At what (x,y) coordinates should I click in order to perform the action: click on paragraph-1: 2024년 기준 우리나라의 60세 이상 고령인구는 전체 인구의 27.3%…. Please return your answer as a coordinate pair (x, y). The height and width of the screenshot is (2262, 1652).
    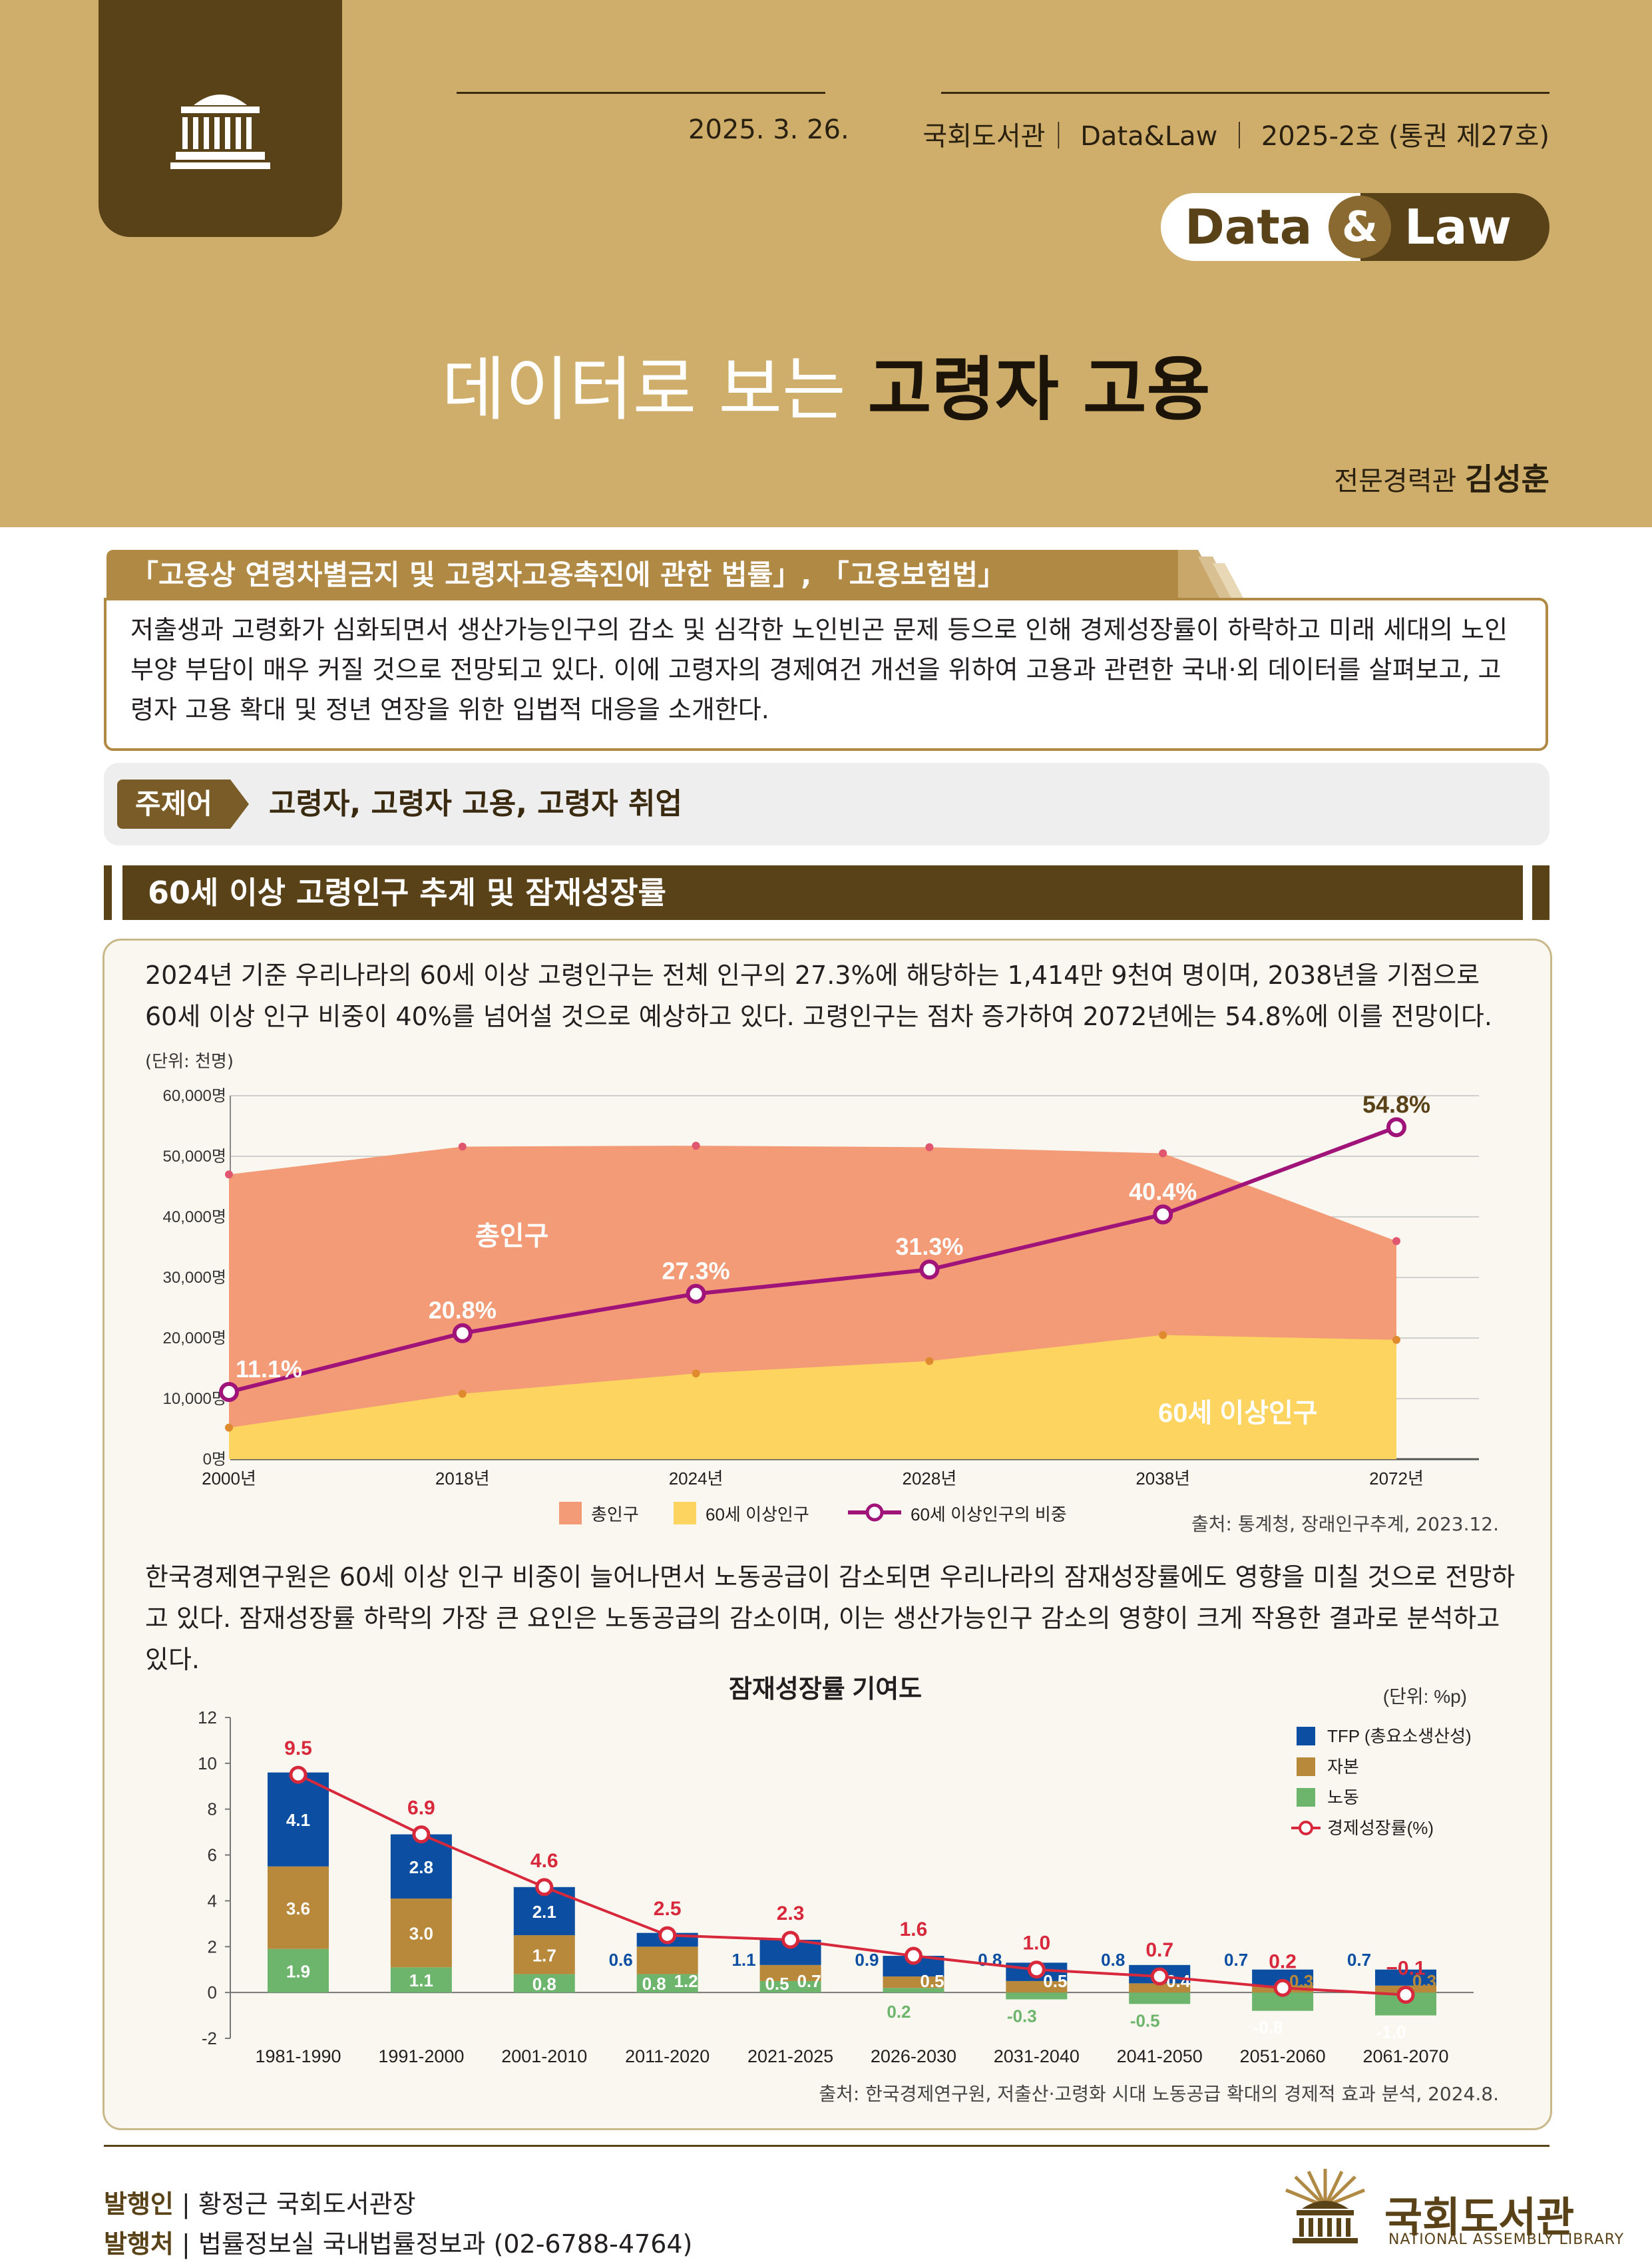
    Looking at the image, I should click on (818, 996).